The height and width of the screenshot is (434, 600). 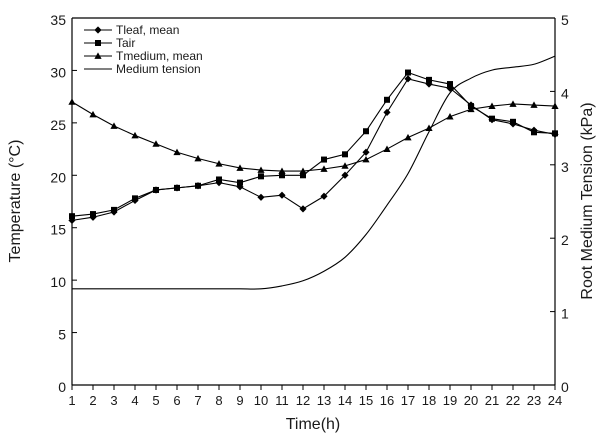 What do you see at coordinates (58, 125) in the screenshot?
I see `y-left-tick-label: 25` at bounding box center [58, 125].